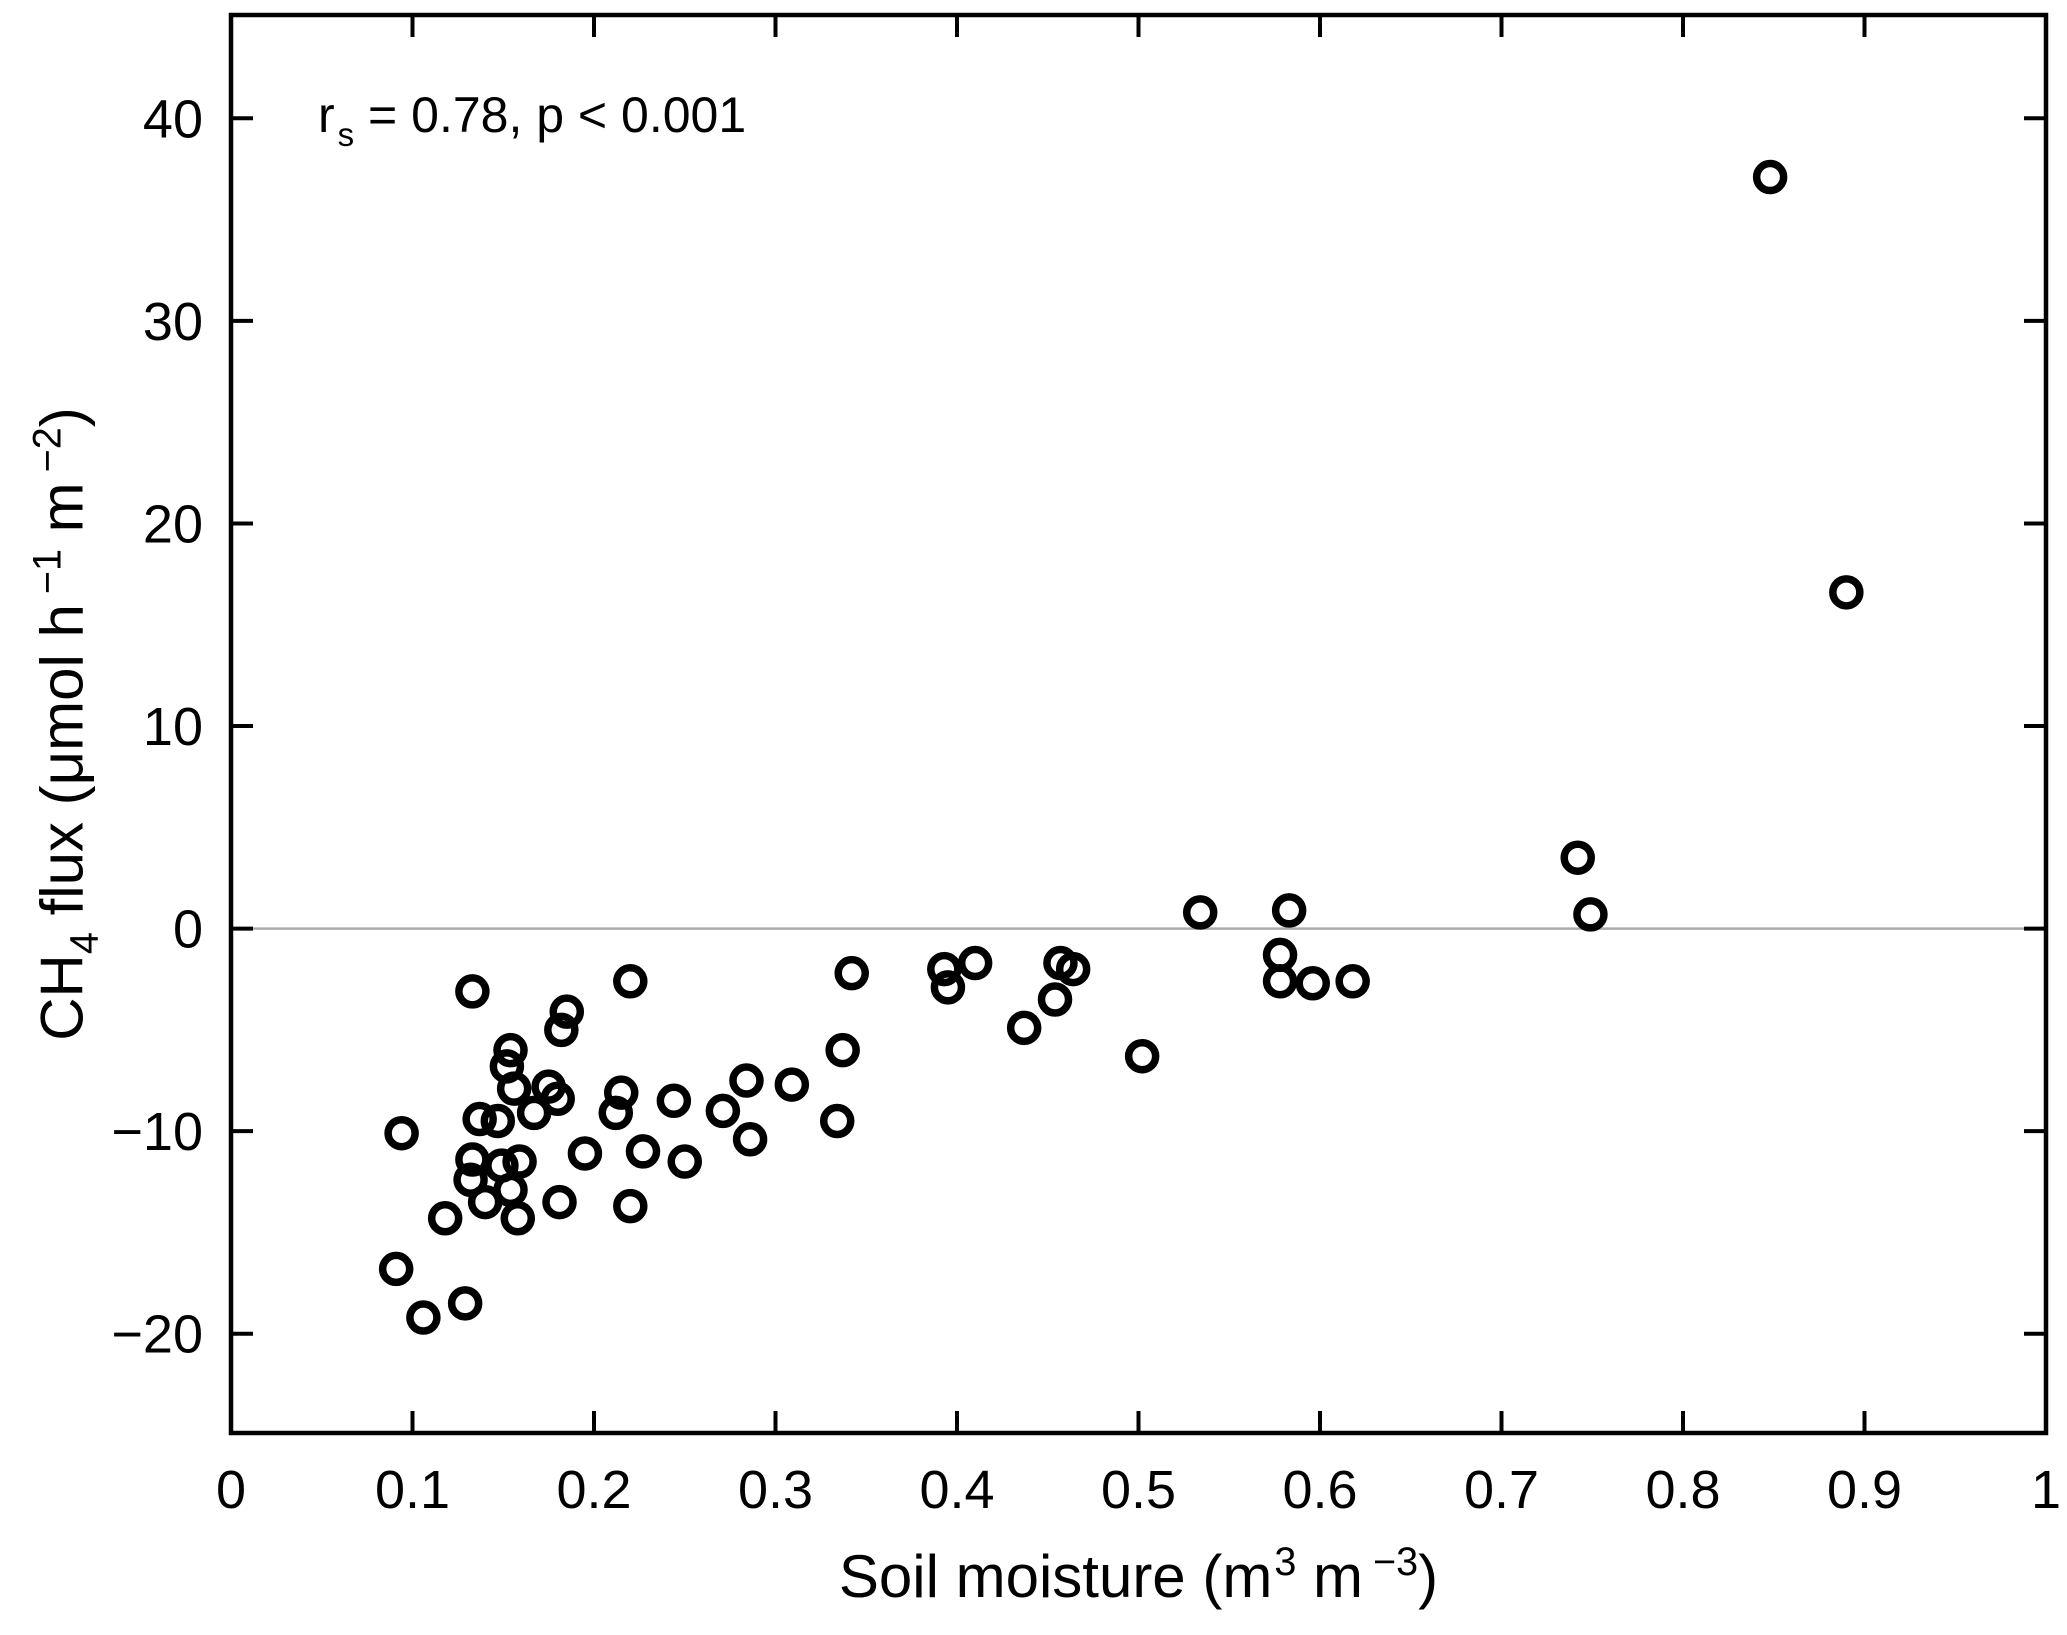 The width and height of the screenshot is (2067, 1635). I want to click on y-axis-sup-minus2: −2, so click(47, 450).